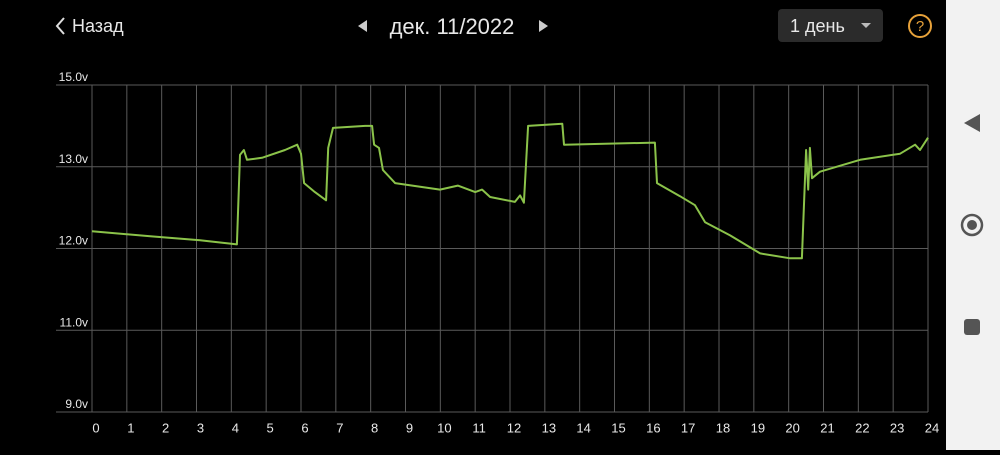 The width and height of the screenshot is (1000, 455). What do you see at coordinates (60, 26) in the screenshot?
I see `back-icon` at bounding box center [60, 26].